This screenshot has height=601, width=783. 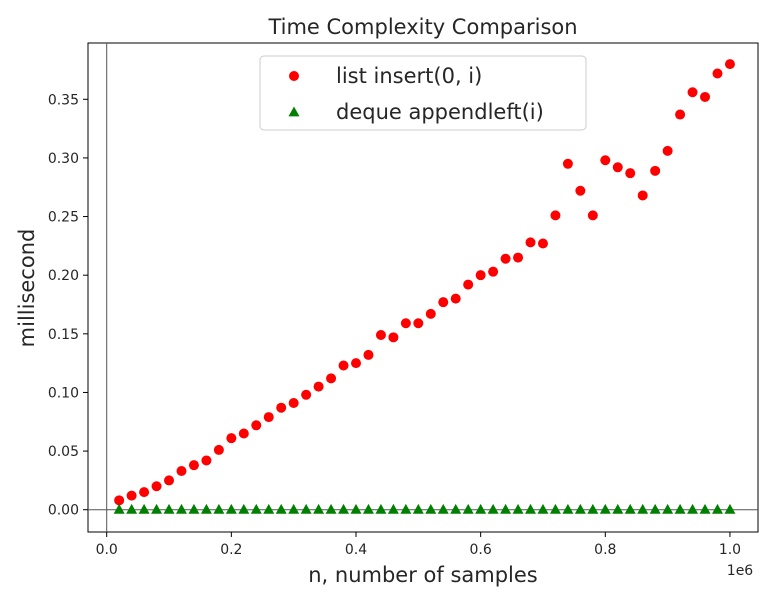 I want to click on x-tick-label: 0.0, so click(x=107, y=550).